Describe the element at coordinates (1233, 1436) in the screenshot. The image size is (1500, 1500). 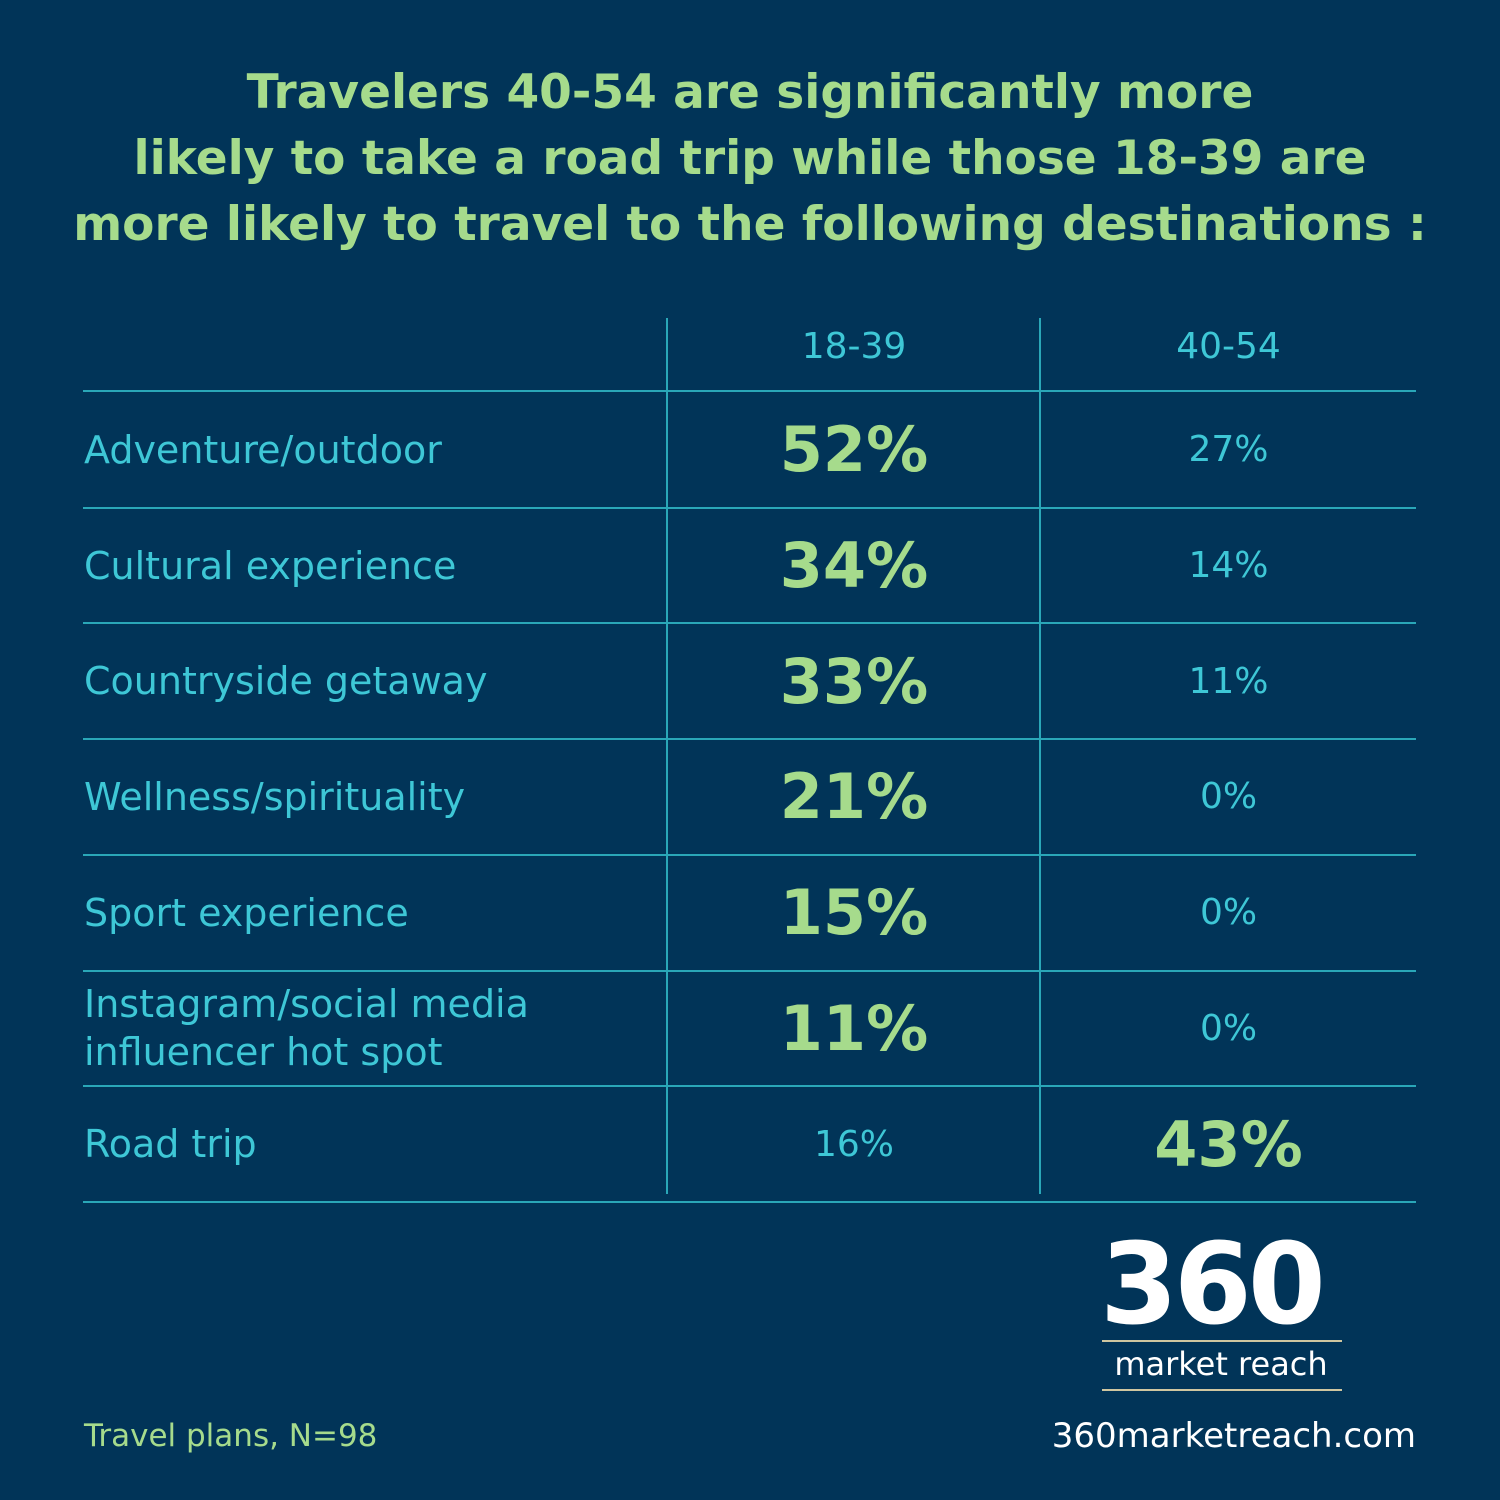
I see `website: 360marketreach.com` at that location.